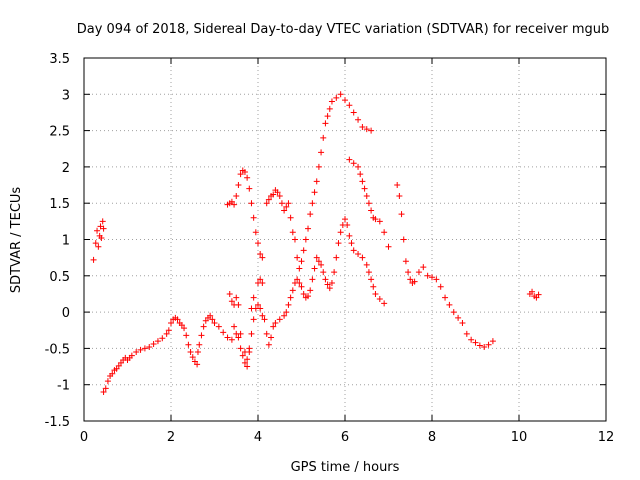  Describe the element at coordinates (59, 277) in the screenshot. I see `y-tick-label: 0.5` at that location.